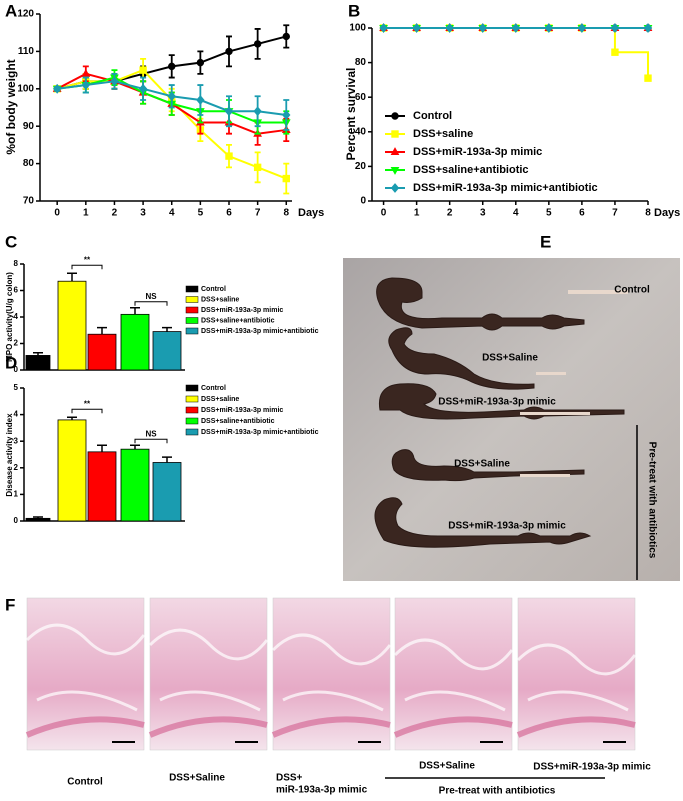 The image size is (683, 801). Describe the element at coordinates (87, 411) in the screenshot. I see `significance-bracket` at that location.